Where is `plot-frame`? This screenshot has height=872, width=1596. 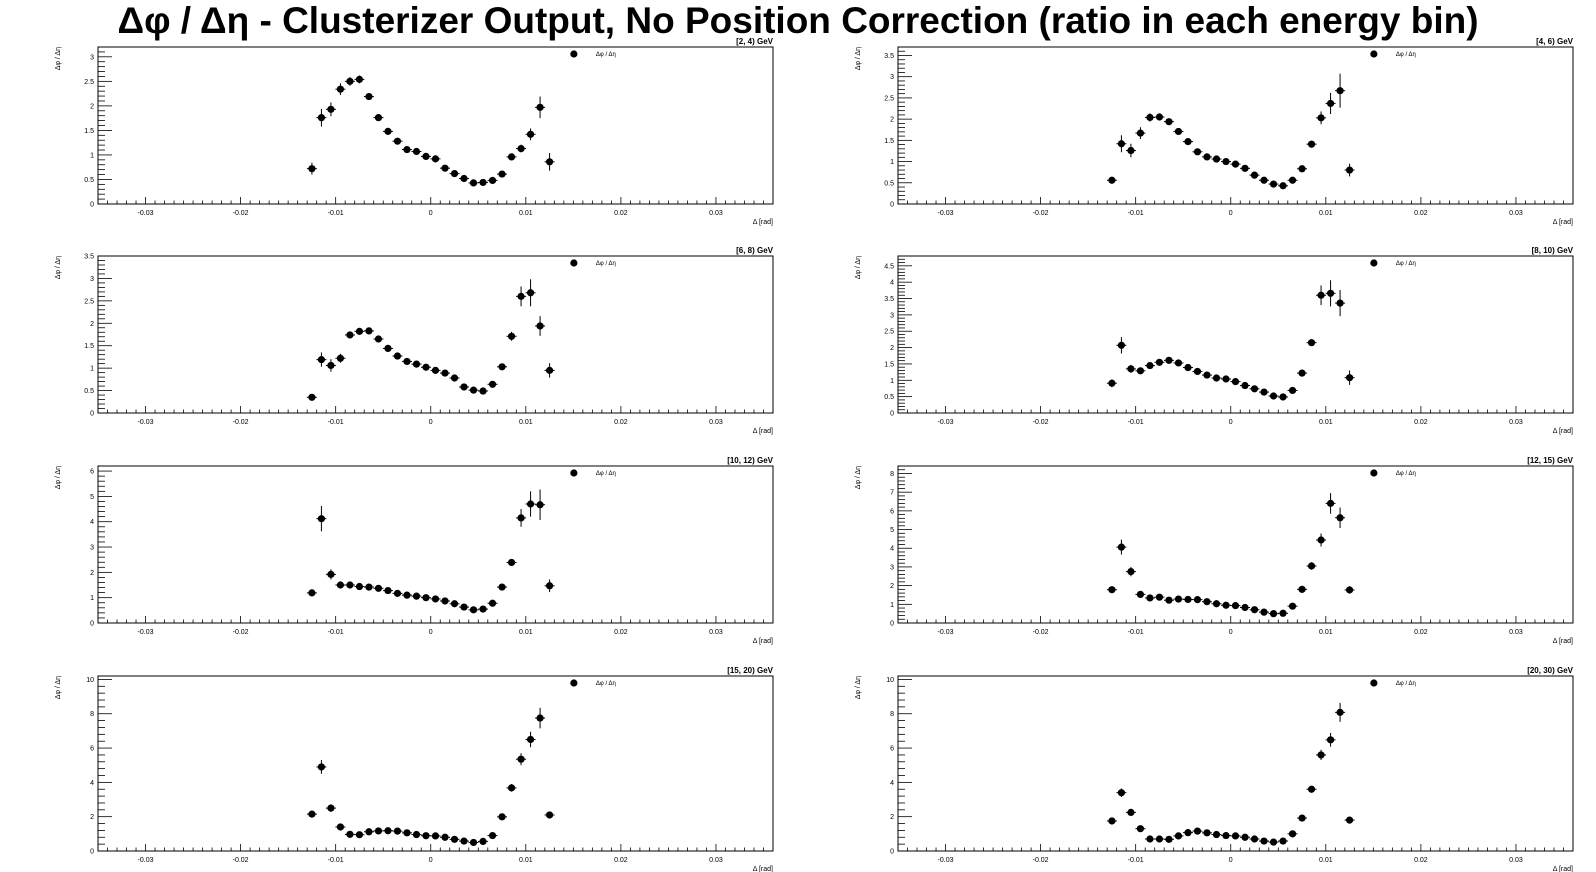 plot-frame is located at coordinates (1235, 763).